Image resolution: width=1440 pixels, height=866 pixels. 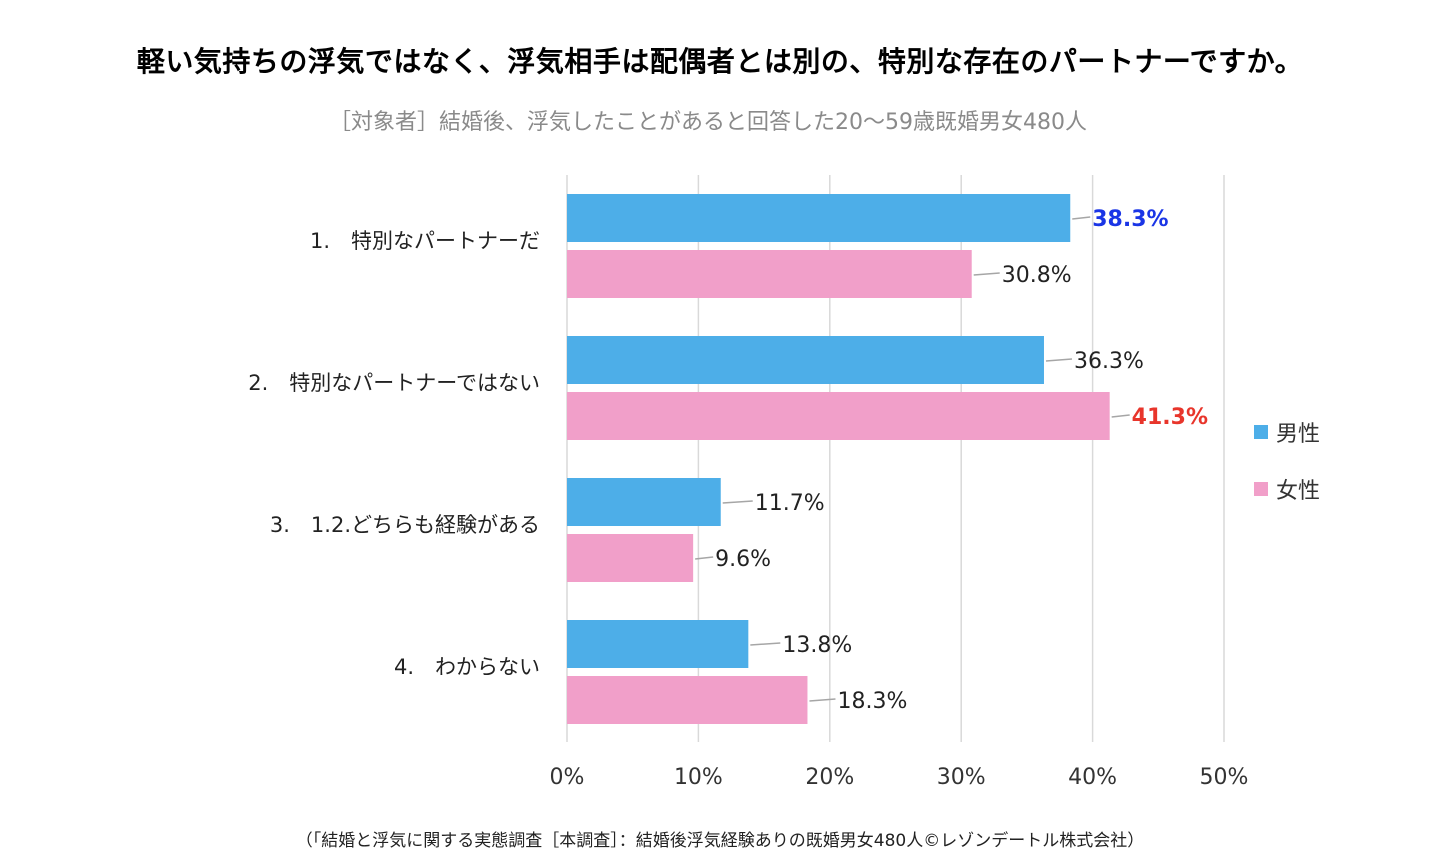 I want to click on legend-item-male: 男性, so click(x=1287, y=432).